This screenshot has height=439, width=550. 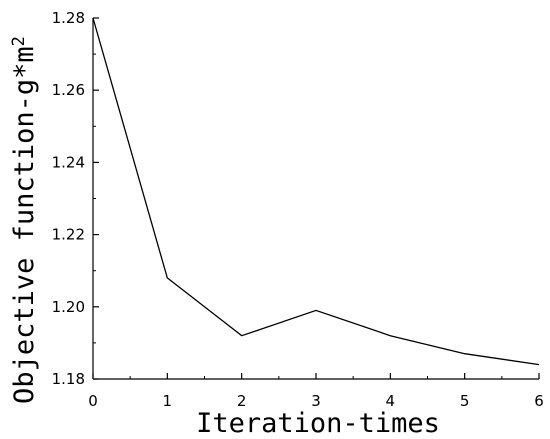 What do you see at coordinates (68, 18) in the screenshot?
I see `y-tick-label: 1.28` at bounding box center [68, 18].